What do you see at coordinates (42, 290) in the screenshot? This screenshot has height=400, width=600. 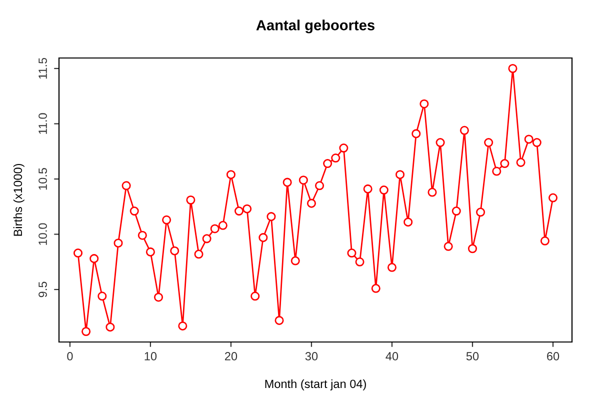 I see `y-tick-label: 9.5` at bounding box center [42, 290].